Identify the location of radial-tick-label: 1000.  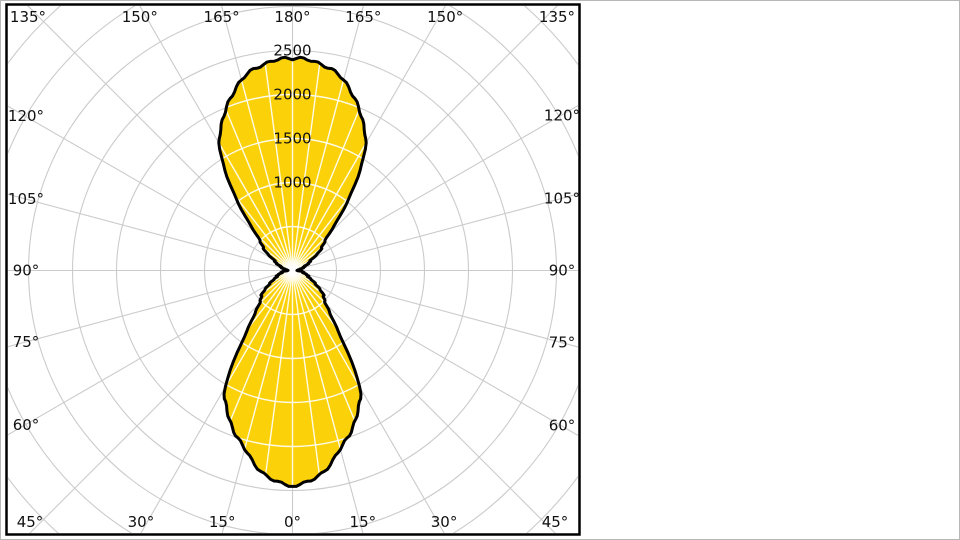
(292, 183).